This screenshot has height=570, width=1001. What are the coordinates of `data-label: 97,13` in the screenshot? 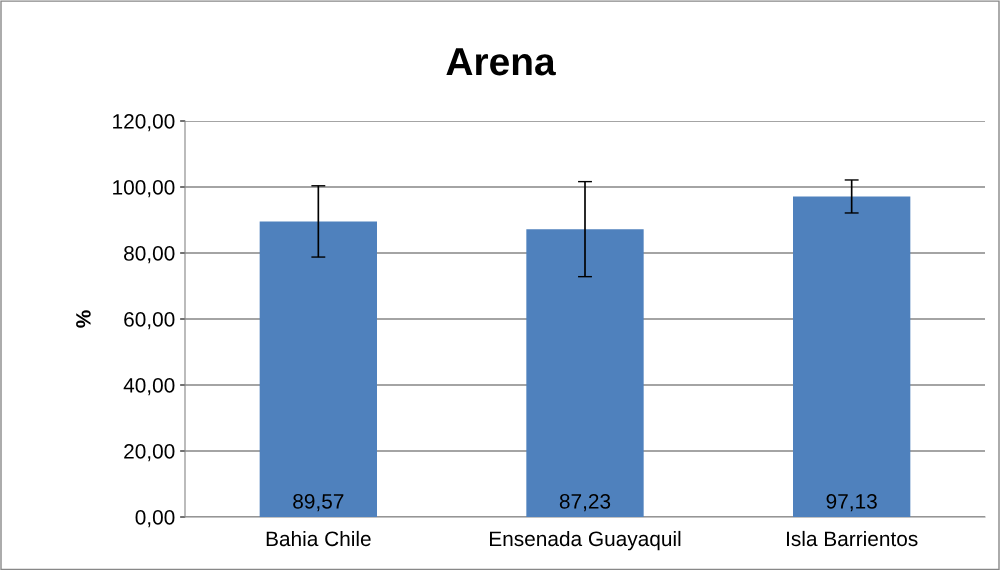 It's located at (851, 502).